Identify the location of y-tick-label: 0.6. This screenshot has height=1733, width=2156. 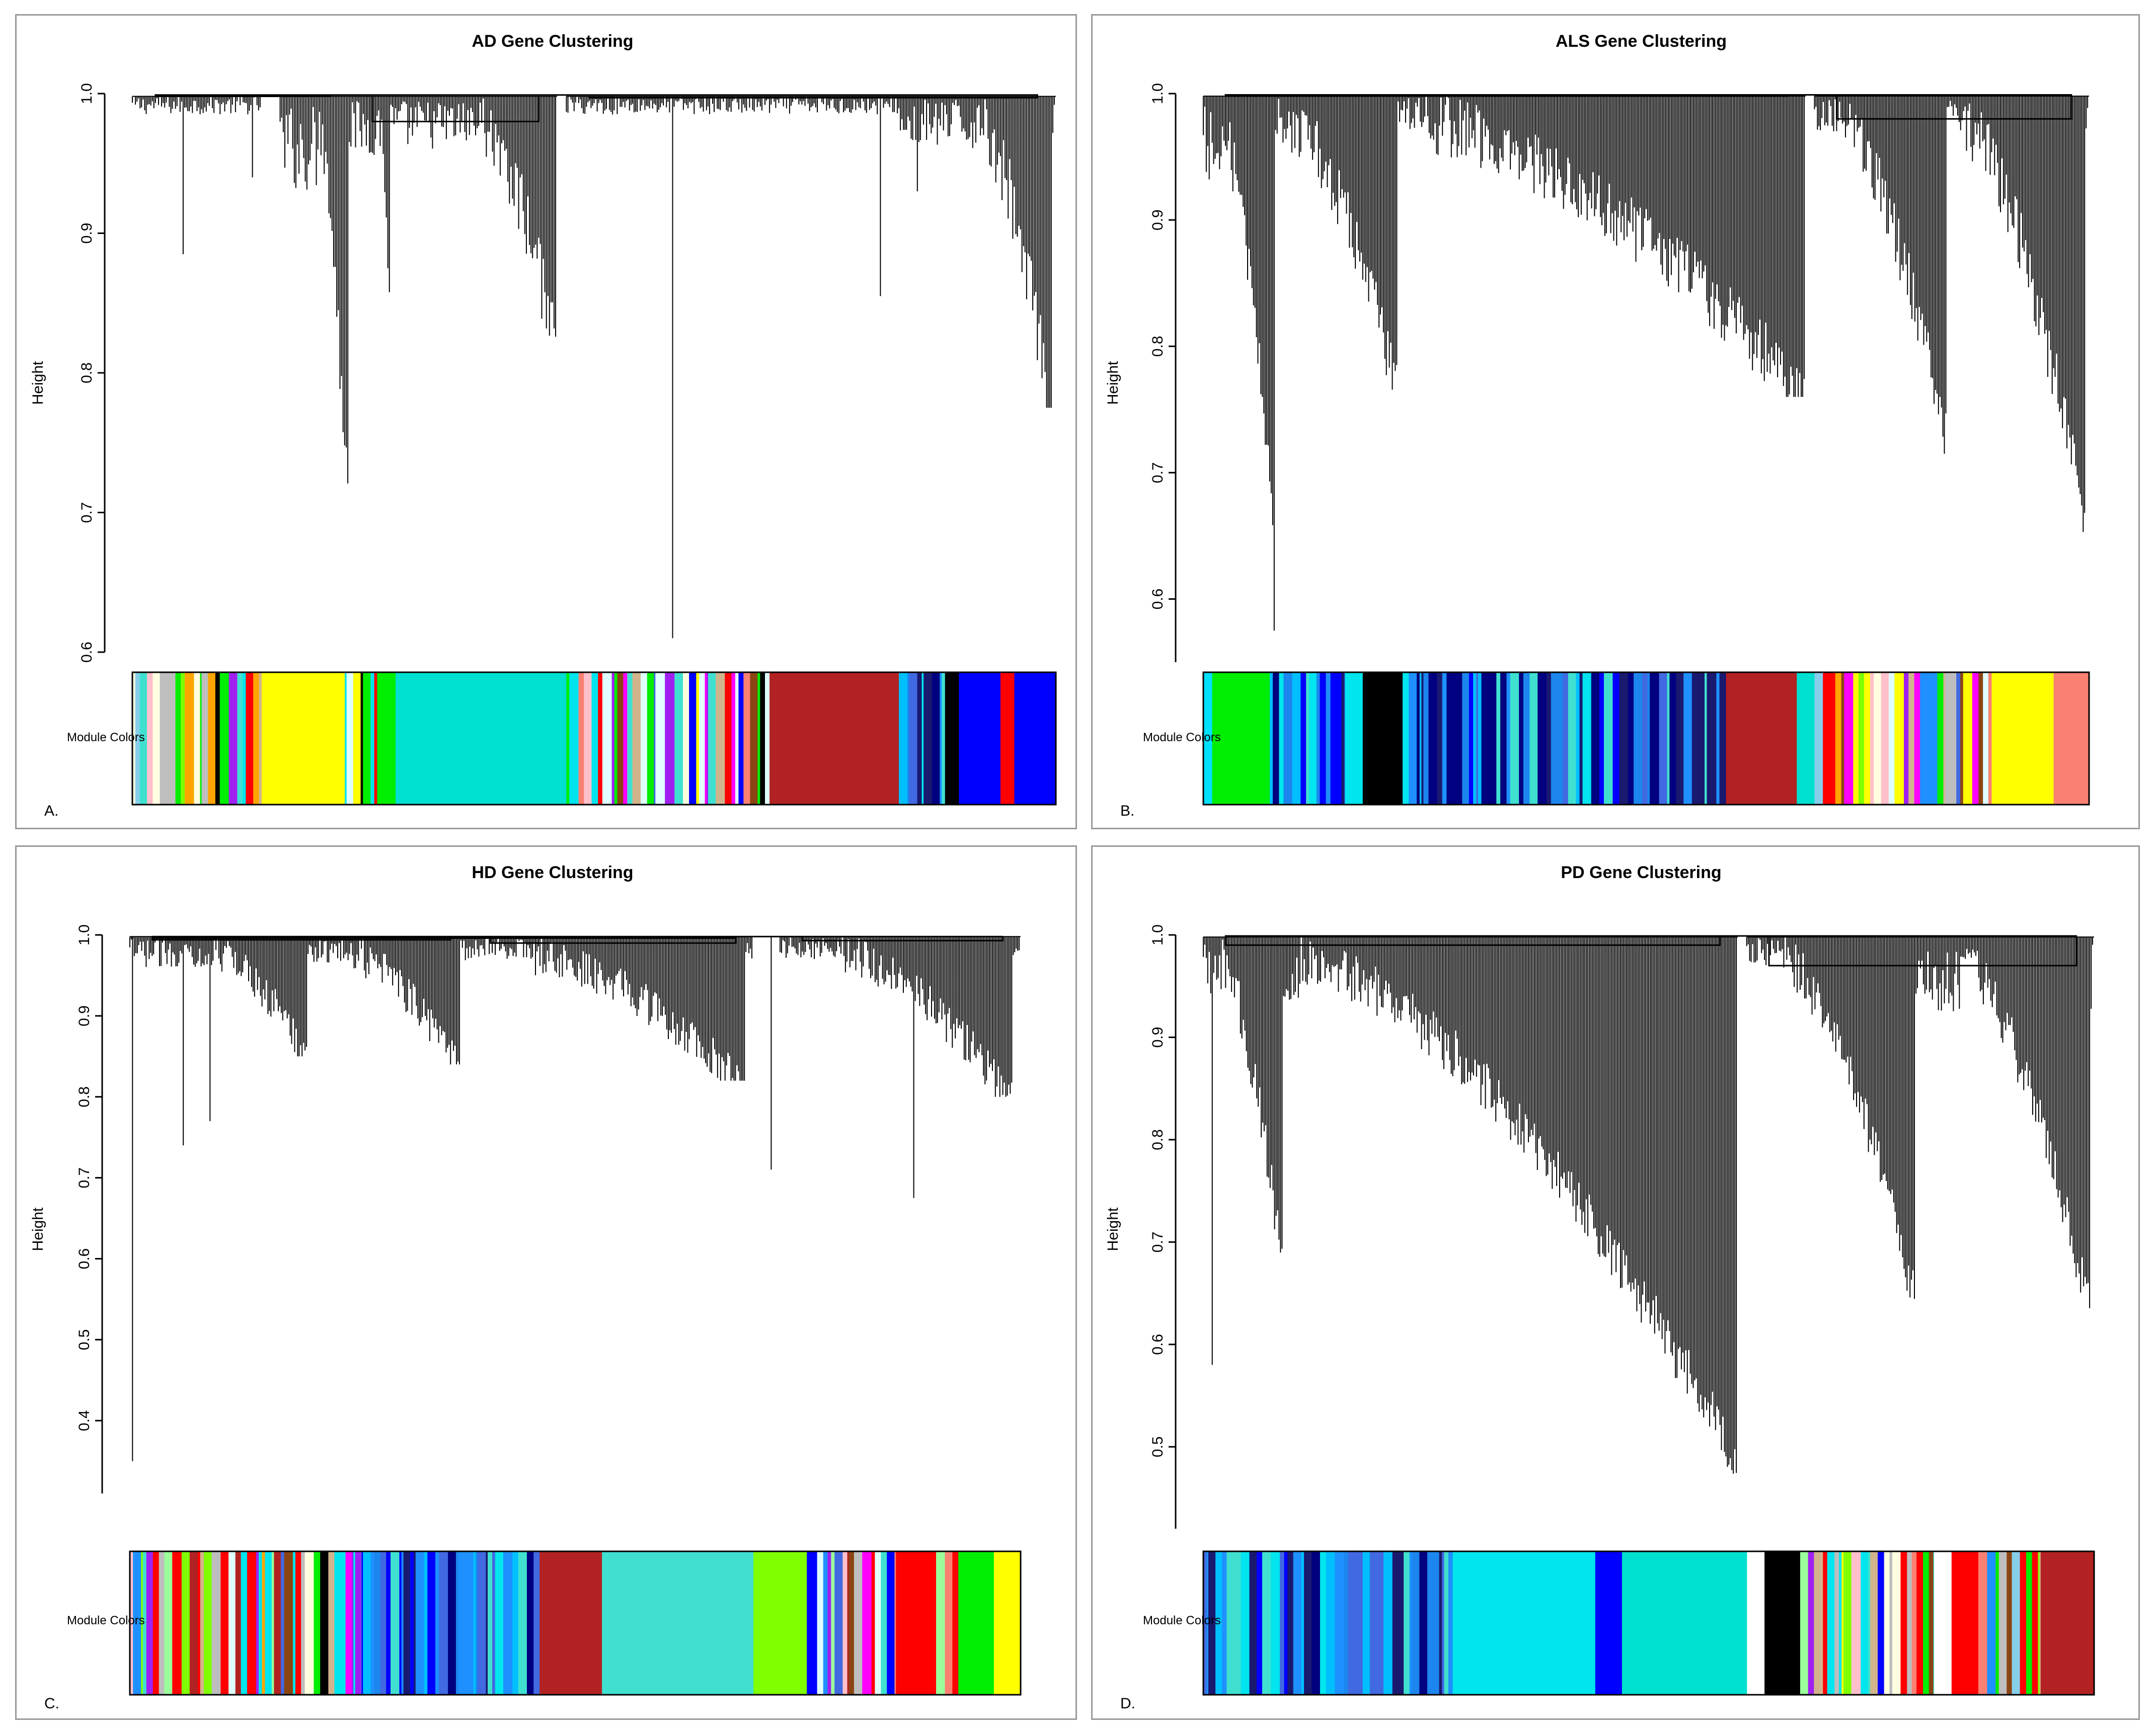
(1157, 599).